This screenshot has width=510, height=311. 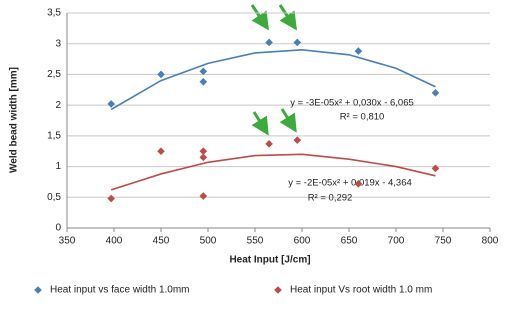 I want to click on trend-r2: R² = 0,292, so click(x=330, y=198).